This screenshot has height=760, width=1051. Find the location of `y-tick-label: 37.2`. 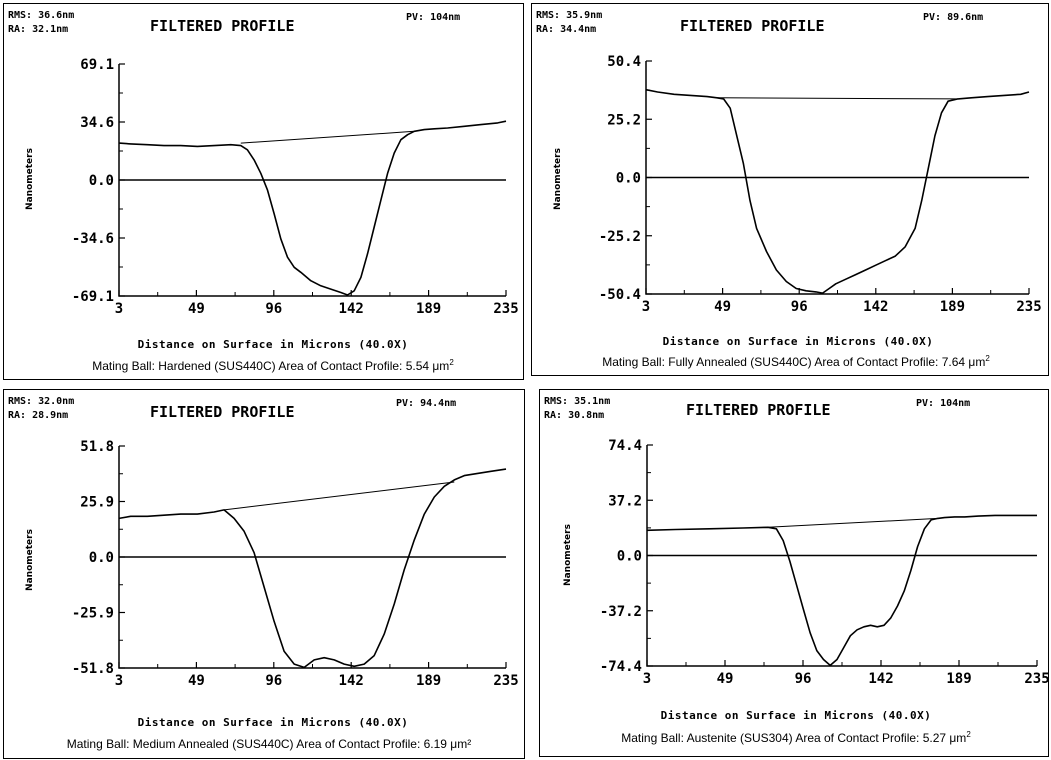

y-tick-label: 37.2 is located at coordinates (625, 501).